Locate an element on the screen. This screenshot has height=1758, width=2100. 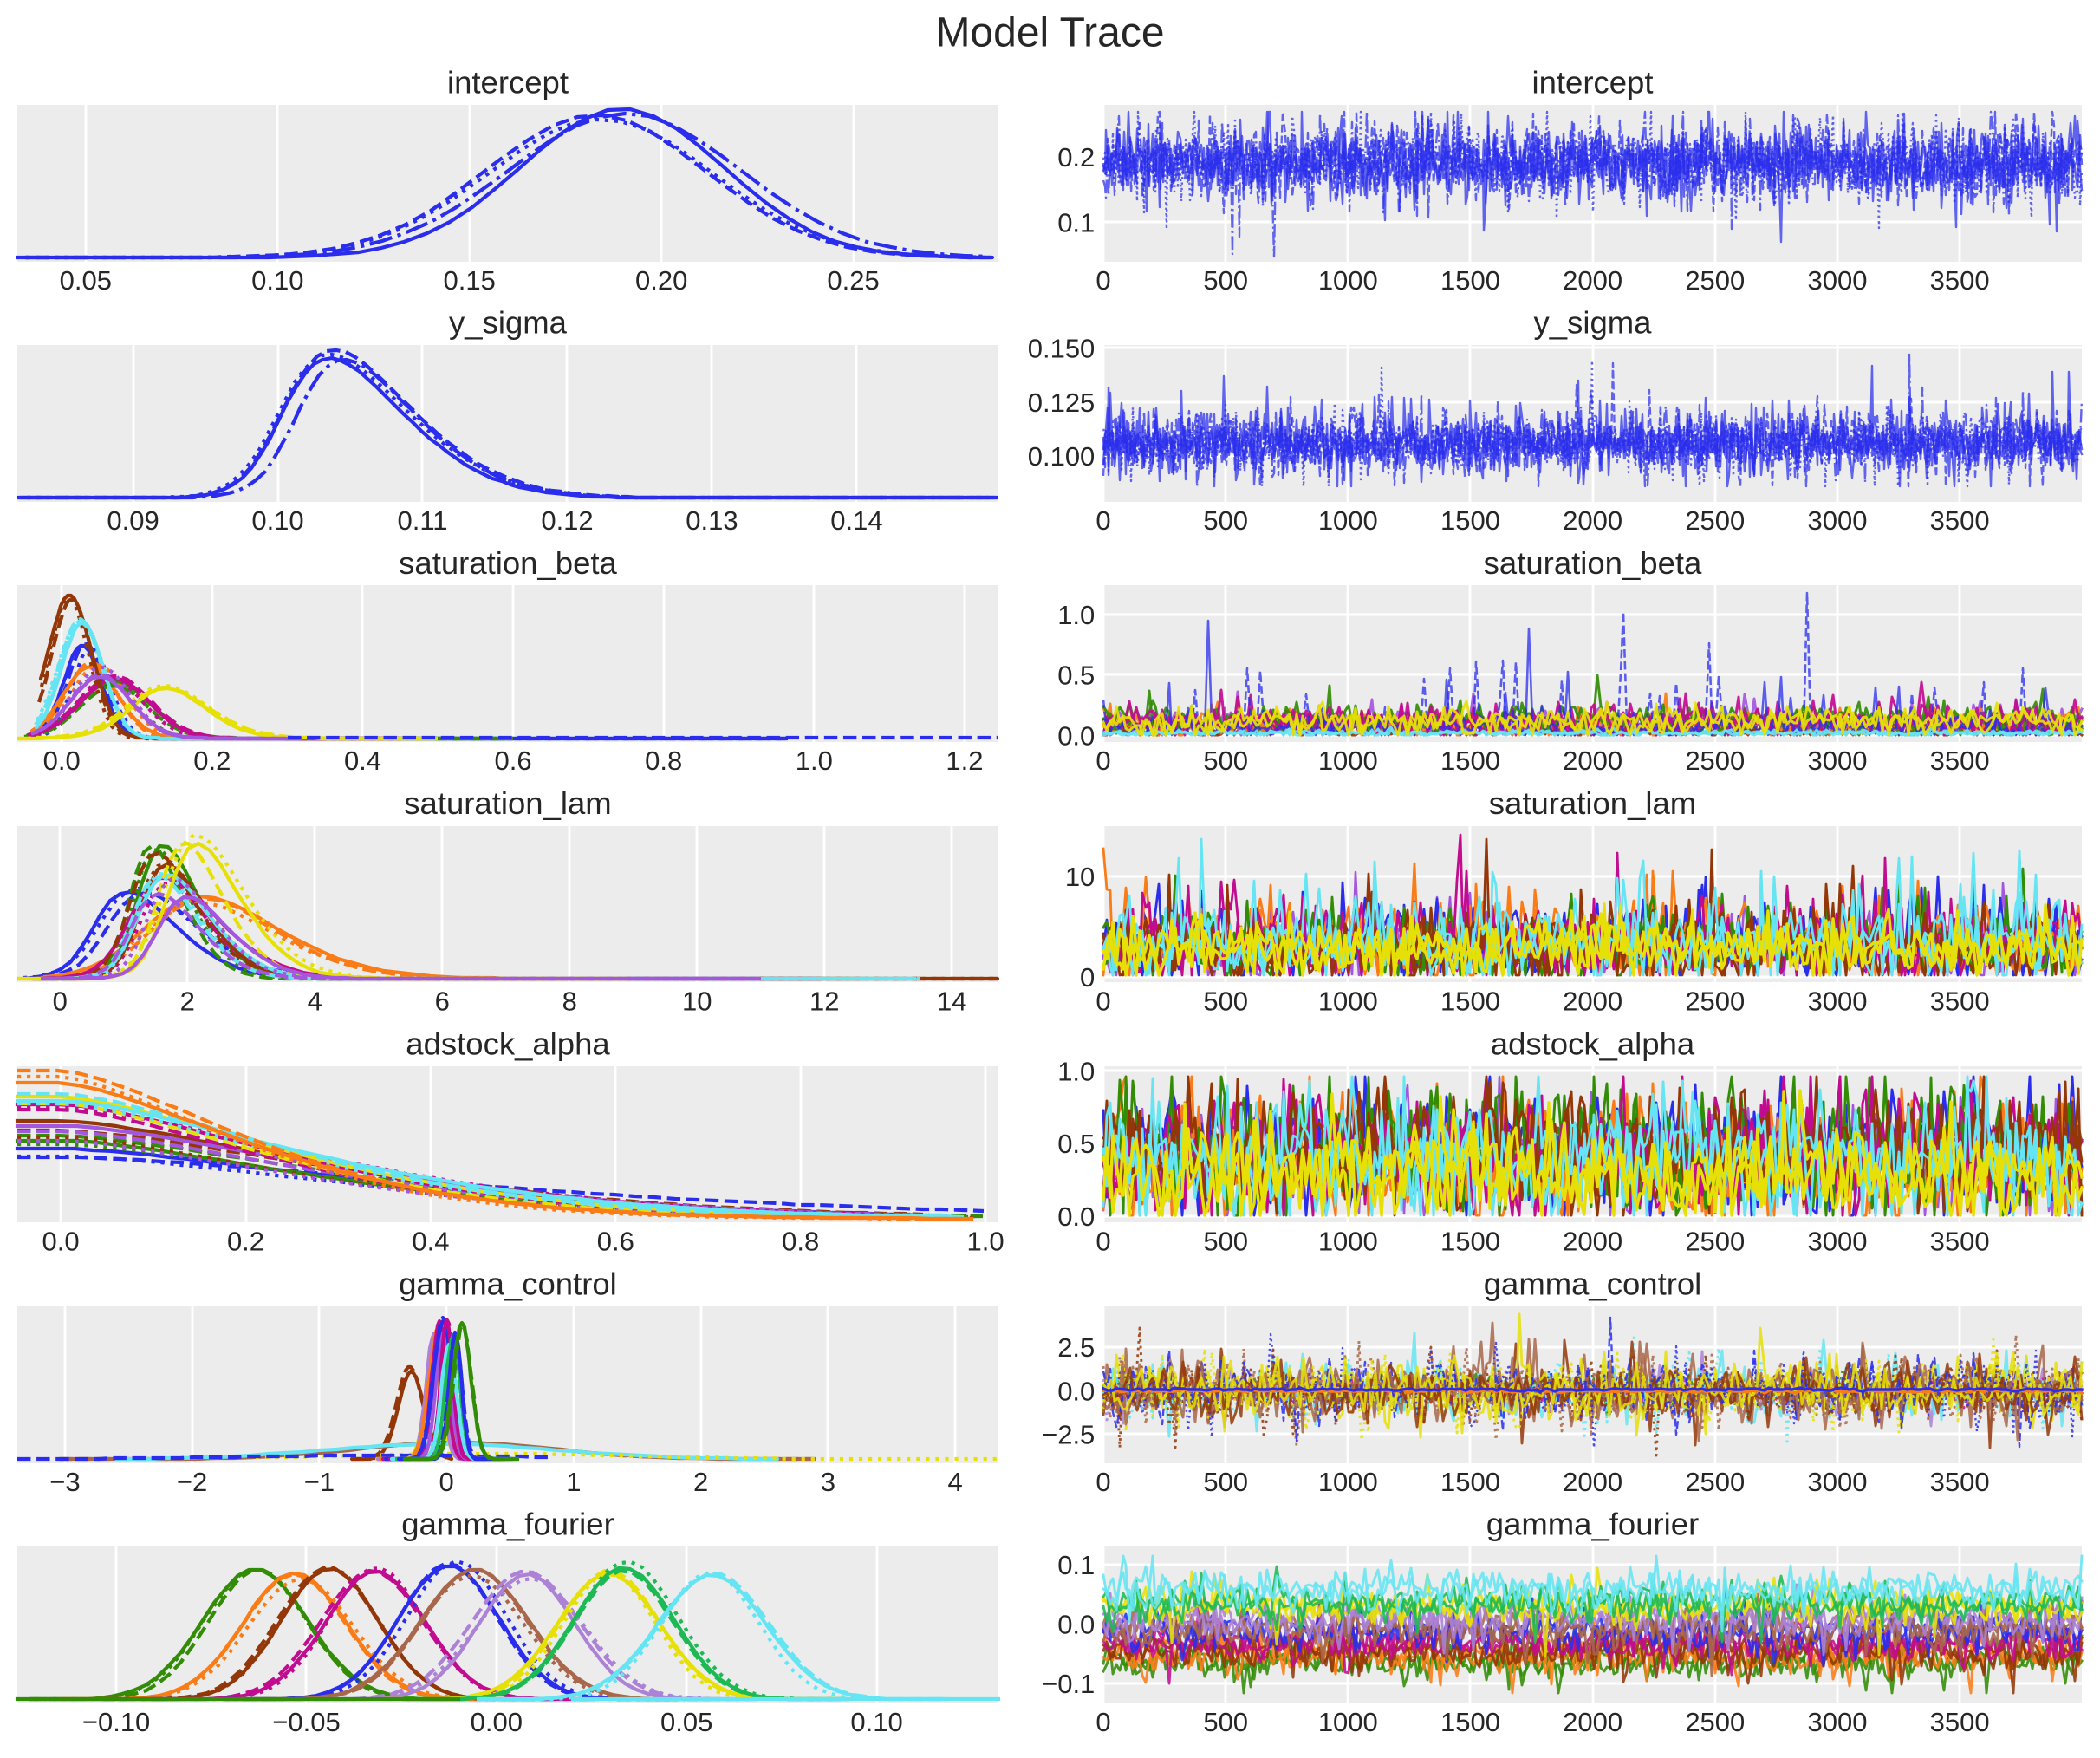
svg-text: Model Trace is located at coordinates (1049, 32).